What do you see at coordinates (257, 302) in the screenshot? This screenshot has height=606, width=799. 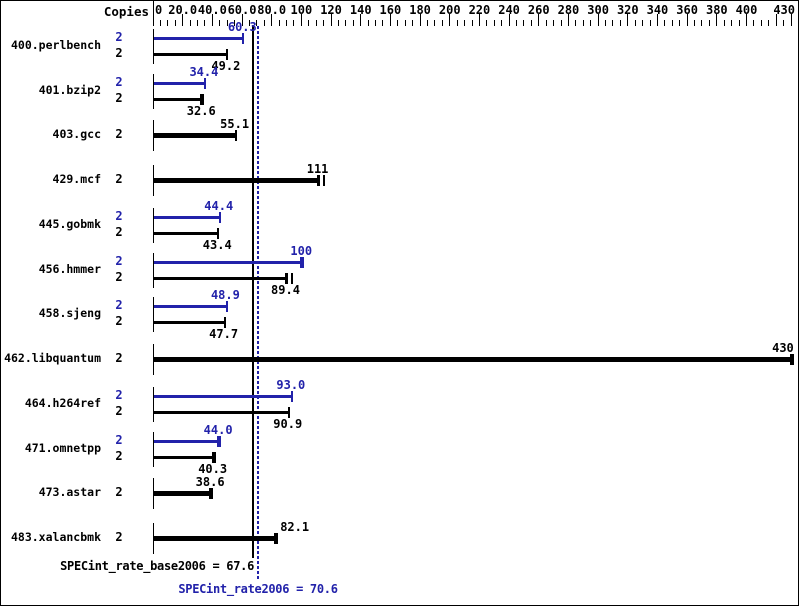 I see `peak-mean-line` at bounding box center [257, 302].